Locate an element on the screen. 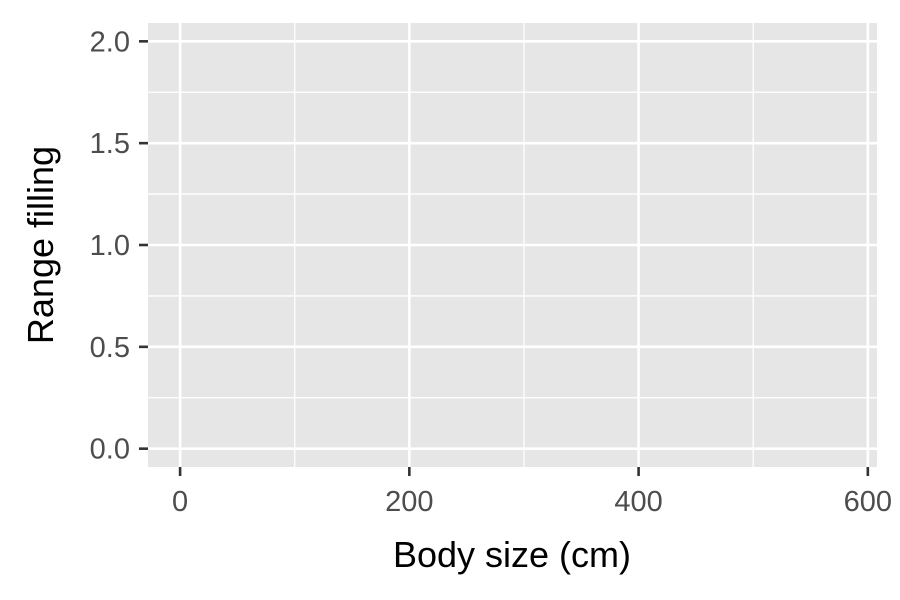 This screenshot has height=600, width=900. y-tick-label: 0.5 is located at coordinates (110, 348).